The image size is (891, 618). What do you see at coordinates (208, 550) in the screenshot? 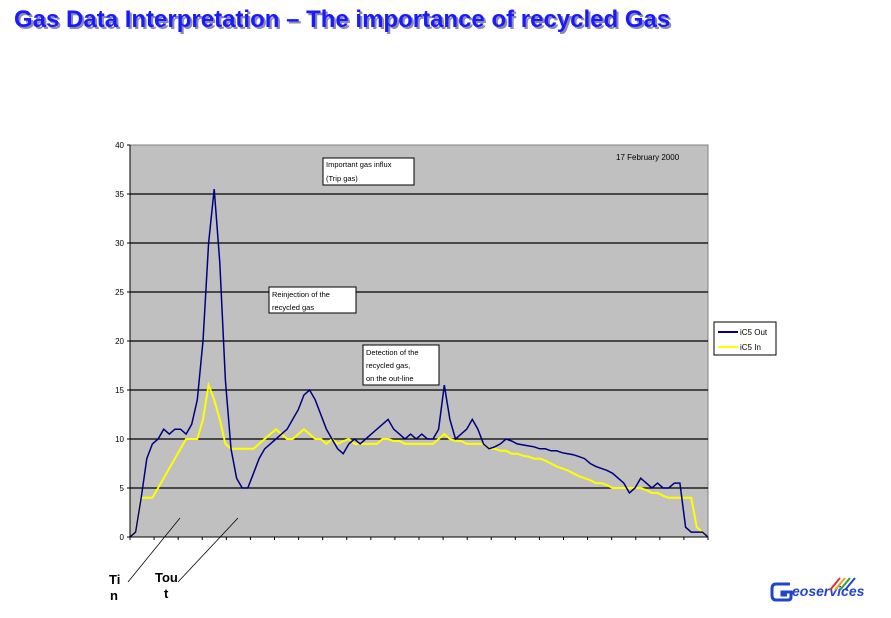
I see `tout-marker-line` at bounding box center [208, 550].